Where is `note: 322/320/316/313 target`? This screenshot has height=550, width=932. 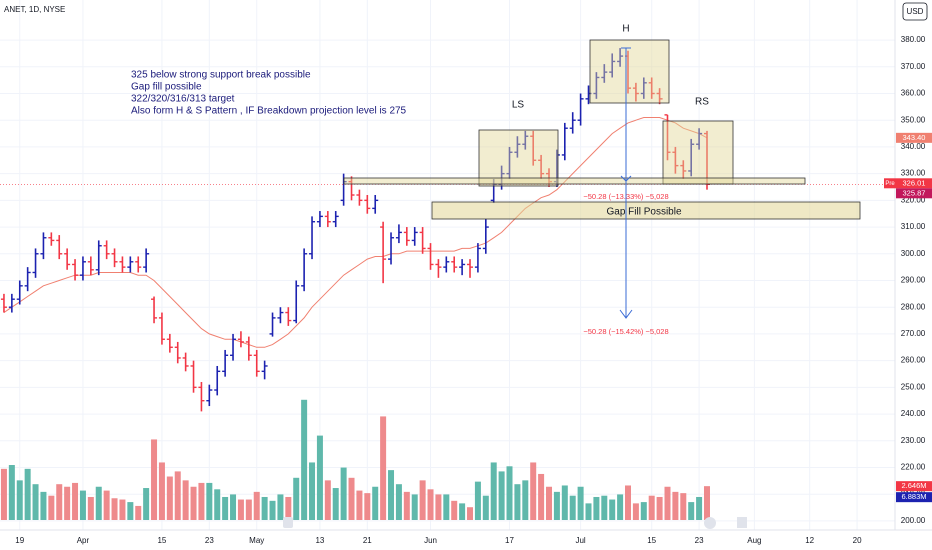
note: 322/320/316/313 target is located at coordinates (183, 99).